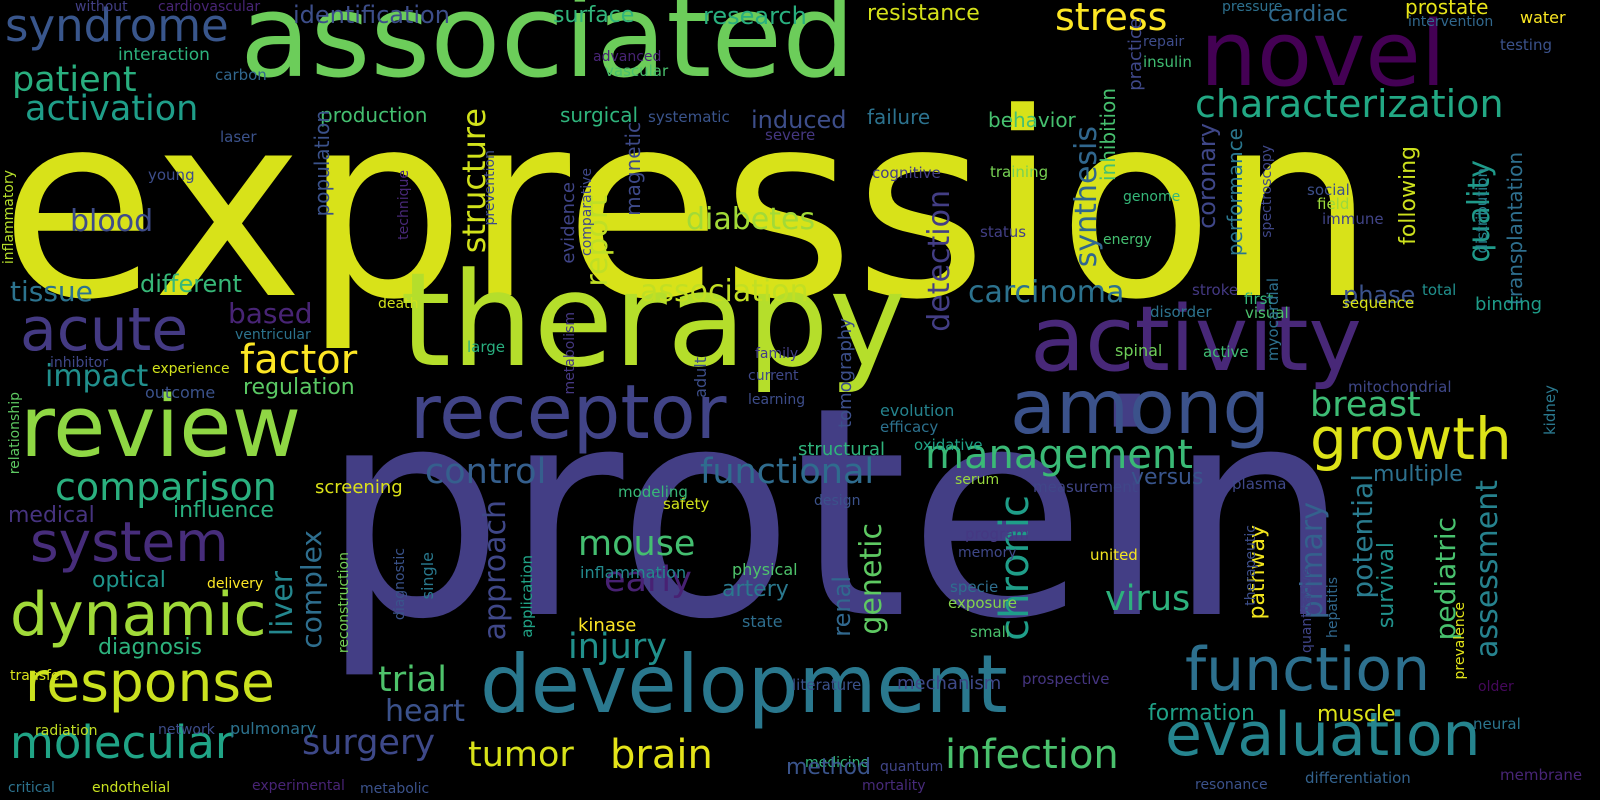 Image resolution: width=1600 pixels, height=800 pixels. Describe the element at coordinates (1167, 62) in the screenshot. I see `word-insulin: insulin` at that location.